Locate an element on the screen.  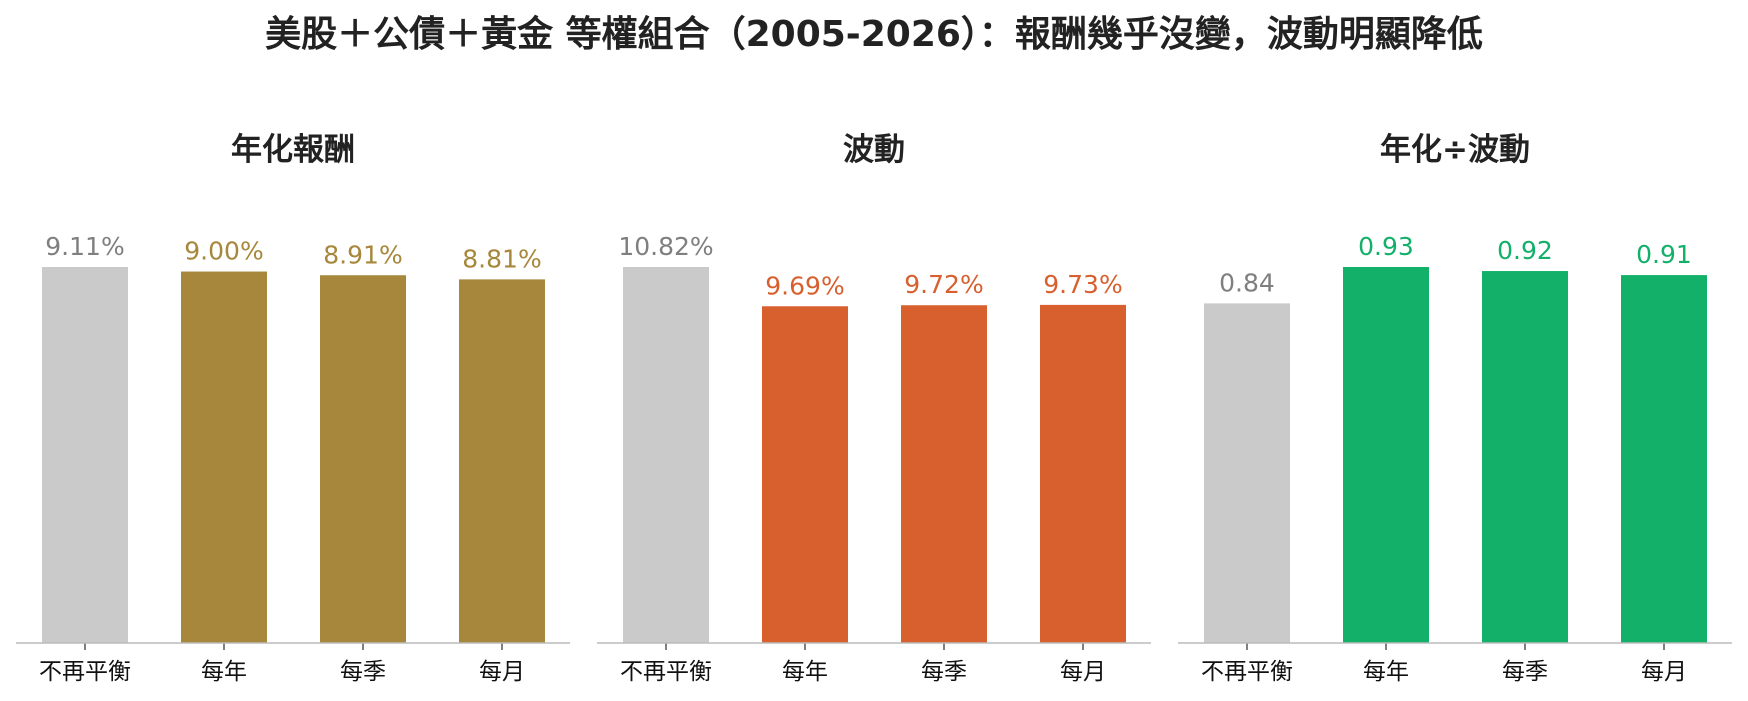
value-label: 0.92 is located at coordinates (1525, 250).